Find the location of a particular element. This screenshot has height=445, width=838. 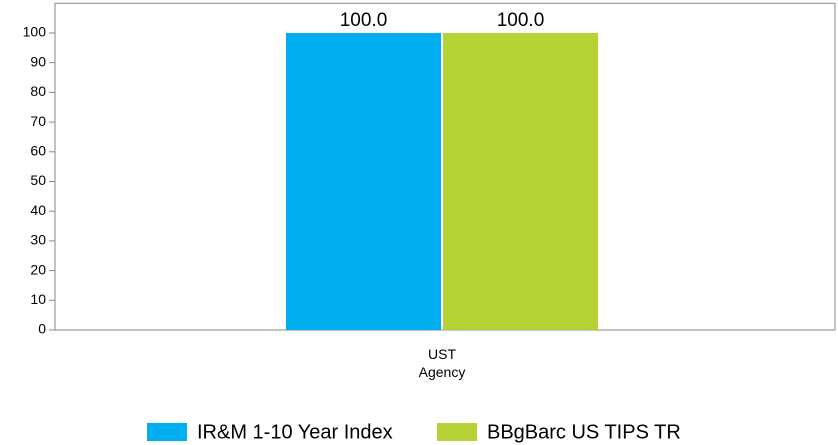

y-tick-label: 10 is located at coordinates (38, 299).